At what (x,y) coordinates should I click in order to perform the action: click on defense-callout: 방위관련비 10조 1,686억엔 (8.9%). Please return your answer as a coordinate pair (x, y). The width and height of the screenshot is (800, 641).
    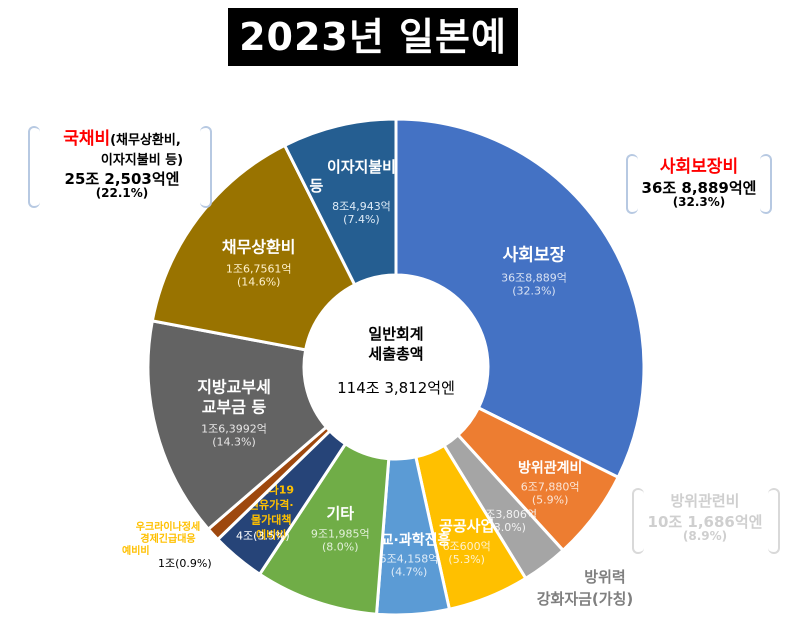
    Looking at the image, I should click on (705, 516).